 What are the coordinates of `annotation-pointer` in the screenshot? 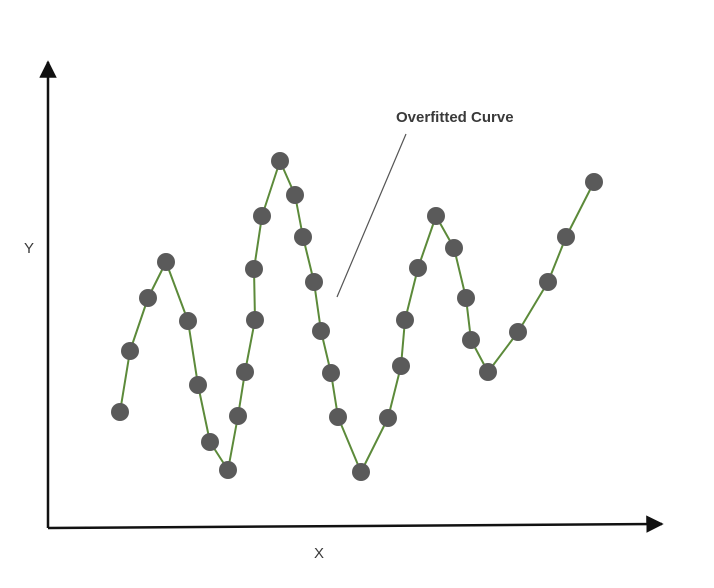 It's located at (371, 215).